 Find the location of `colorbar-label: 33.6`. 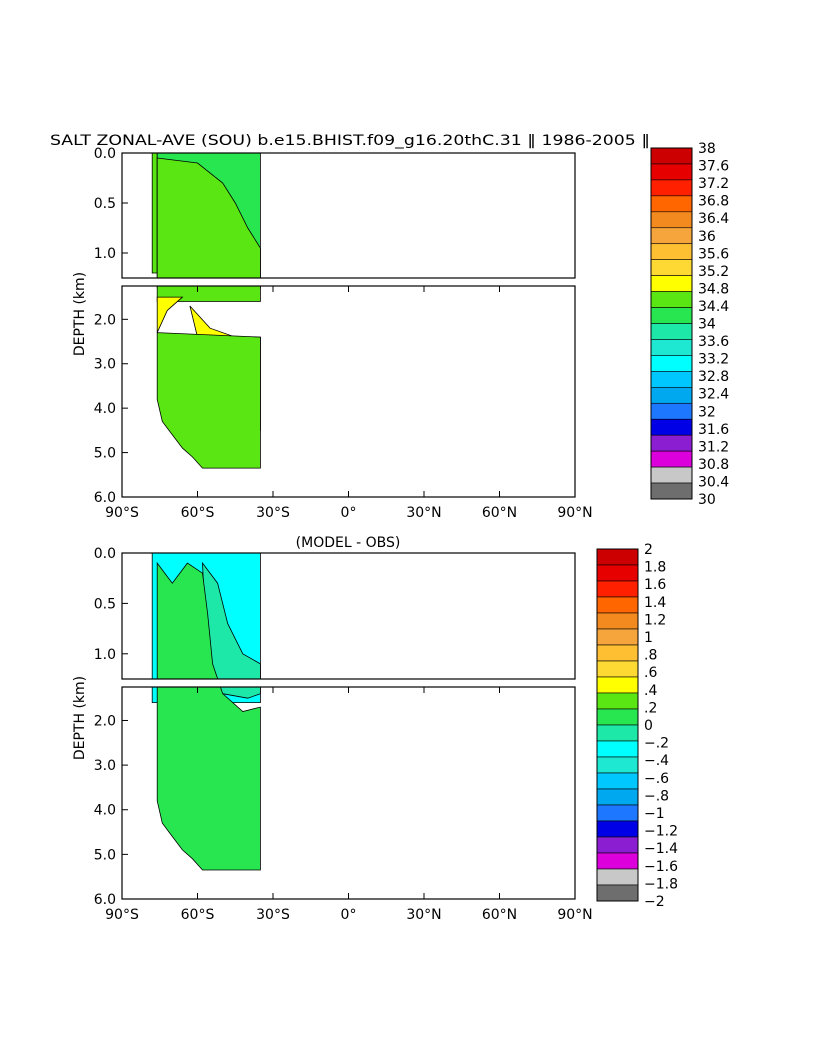

colorbar-label: 33.6 is located at coordinates (713, 342).